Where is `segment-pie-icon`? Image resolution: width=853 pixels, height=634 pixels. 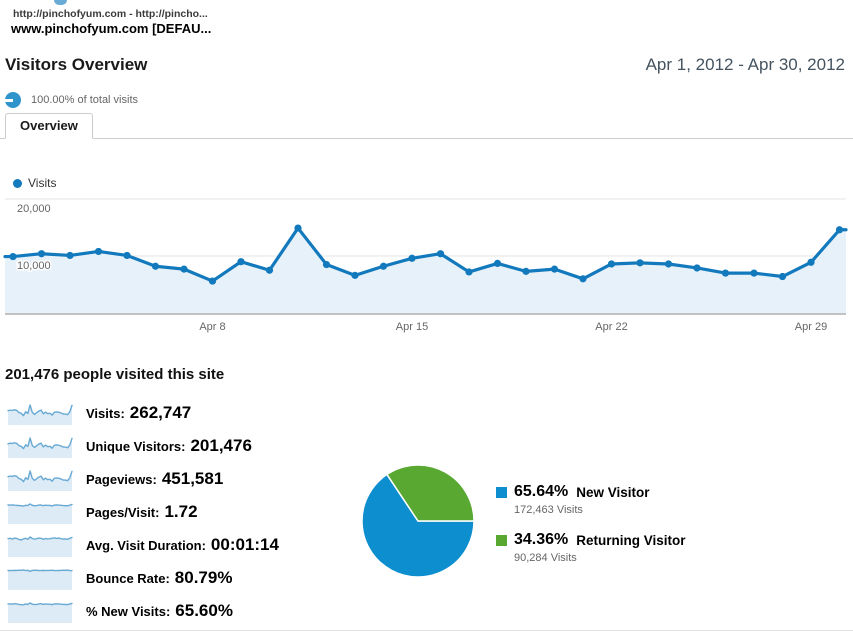
segment-pie-icon is located at coordinates (13, 100).